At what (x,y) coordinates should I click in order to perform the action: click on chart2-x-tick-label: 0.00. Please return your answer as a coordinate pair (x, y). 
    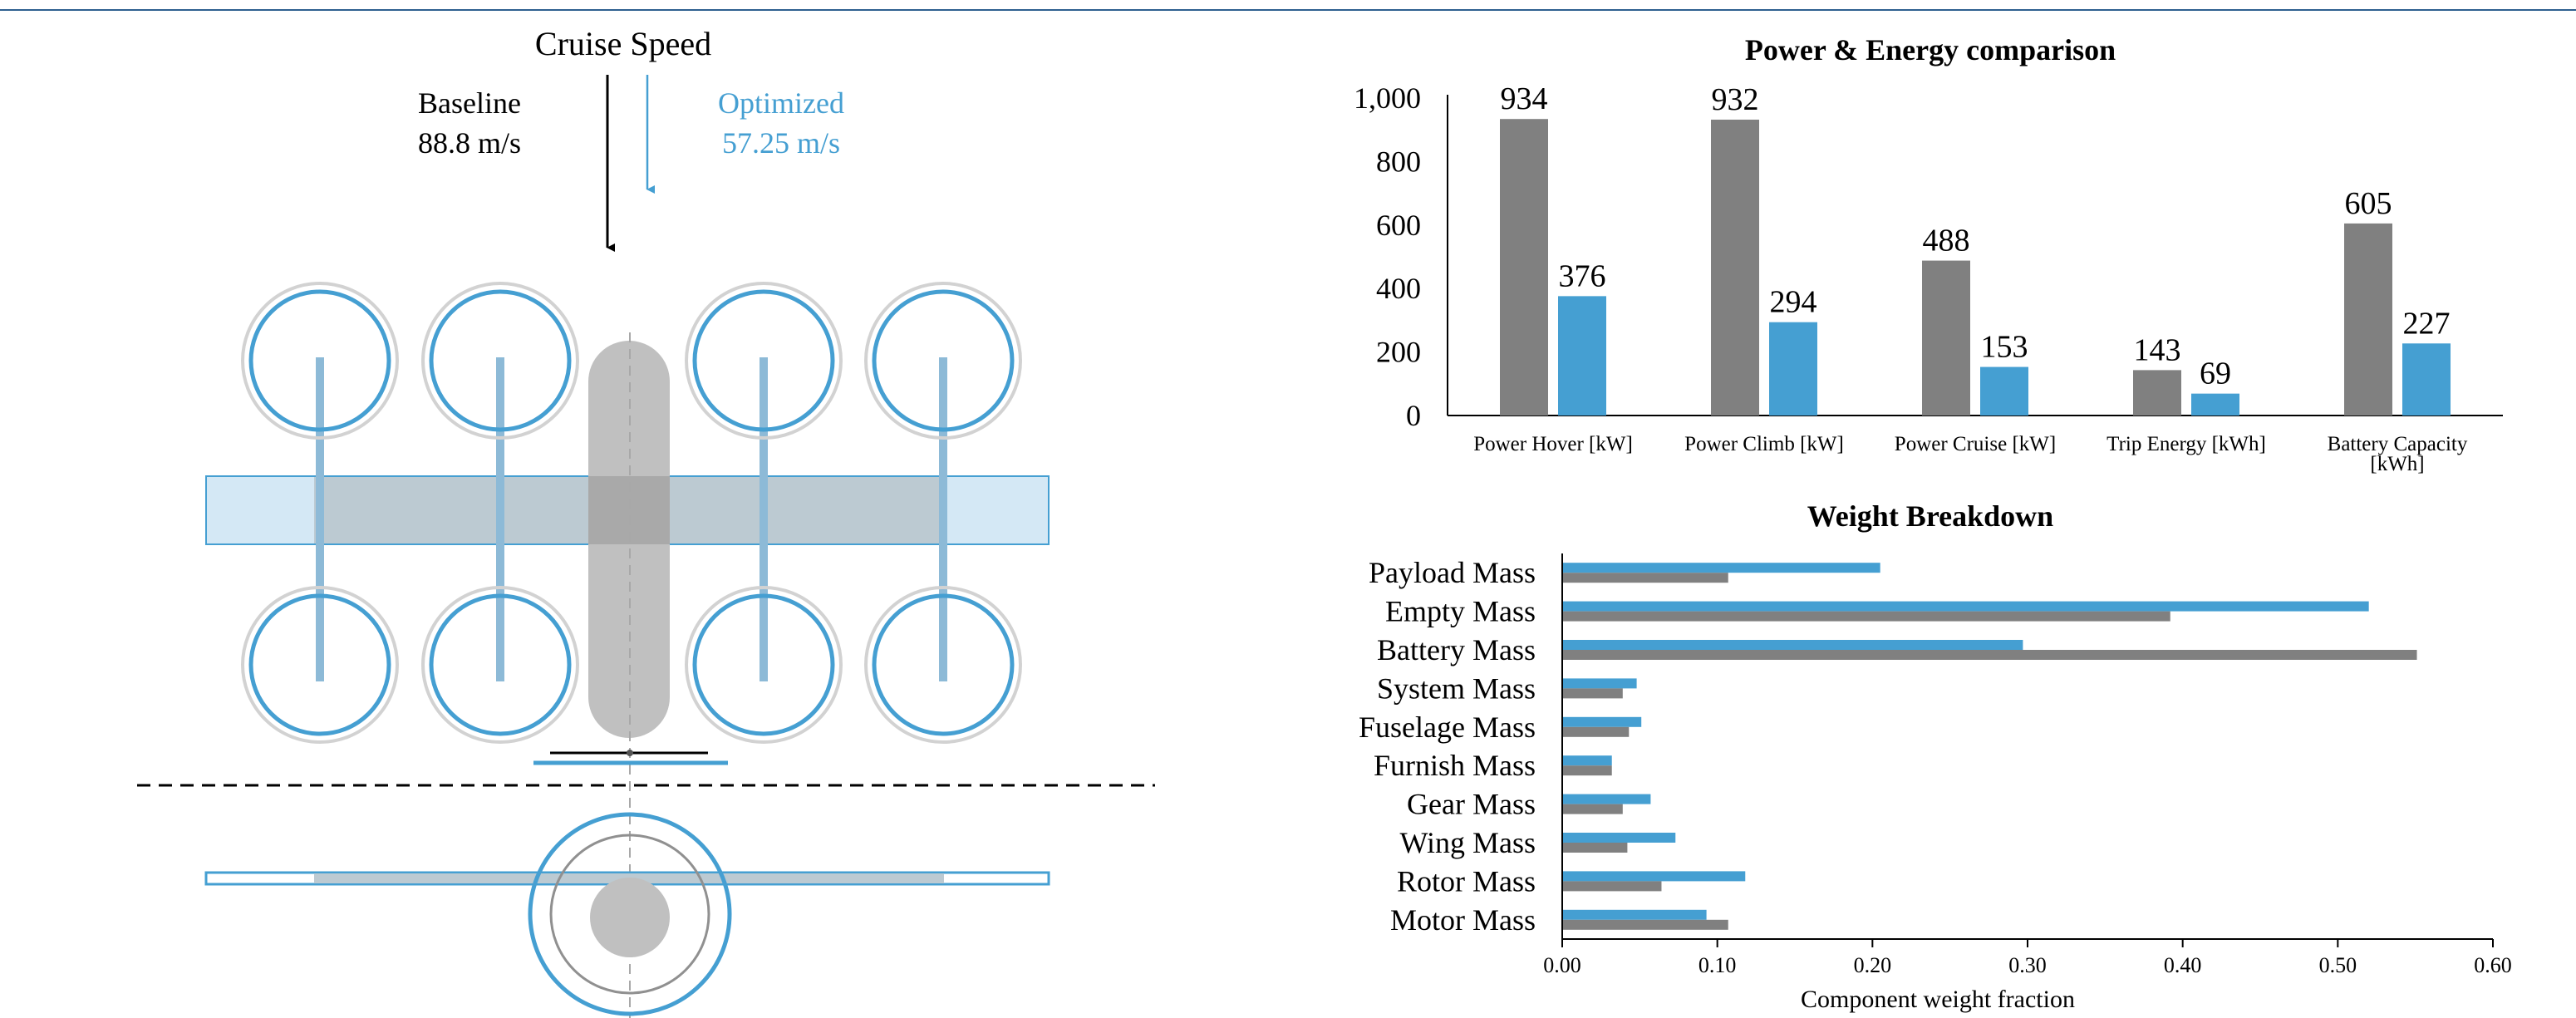
    Looking at the image, I should click on (1562, 965).